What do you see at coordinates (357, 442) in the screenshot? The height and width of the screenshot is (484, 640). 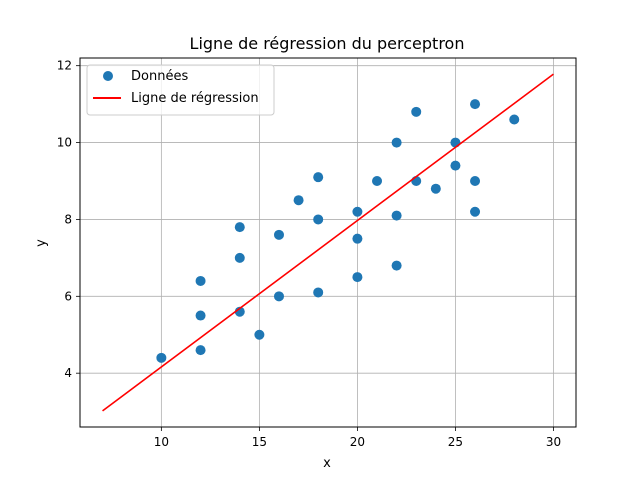 I see `x-tick-label: 20` at bounding box center [357, 442].